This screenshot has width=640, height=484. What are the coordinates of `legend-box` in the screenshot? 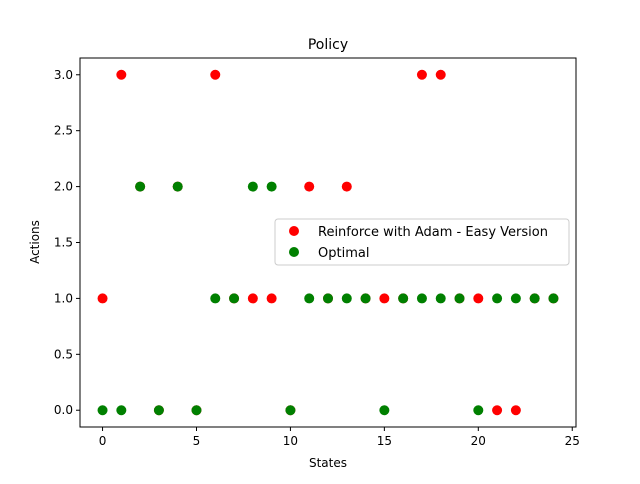 It's located at (422, 242).